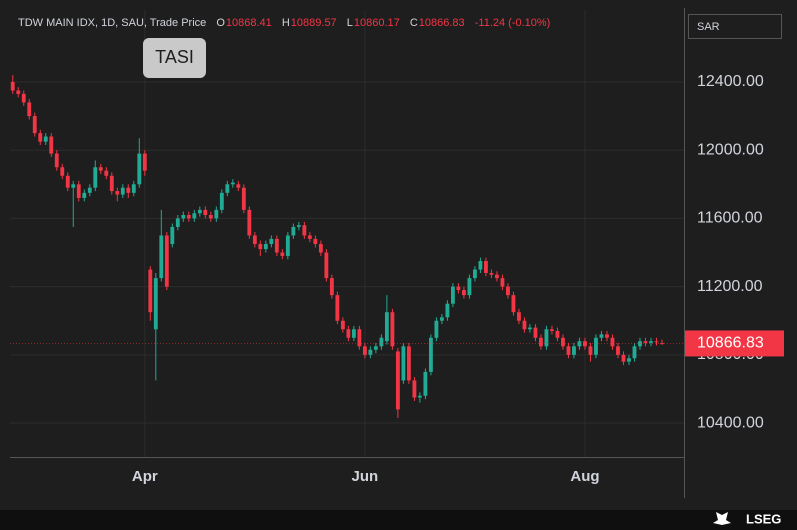 The image size is (797, 530). What do you see at coordinates (730, 81) in the screenshot?
I see `y-tick-label: 12400.00` at bounding box center [730, 81].